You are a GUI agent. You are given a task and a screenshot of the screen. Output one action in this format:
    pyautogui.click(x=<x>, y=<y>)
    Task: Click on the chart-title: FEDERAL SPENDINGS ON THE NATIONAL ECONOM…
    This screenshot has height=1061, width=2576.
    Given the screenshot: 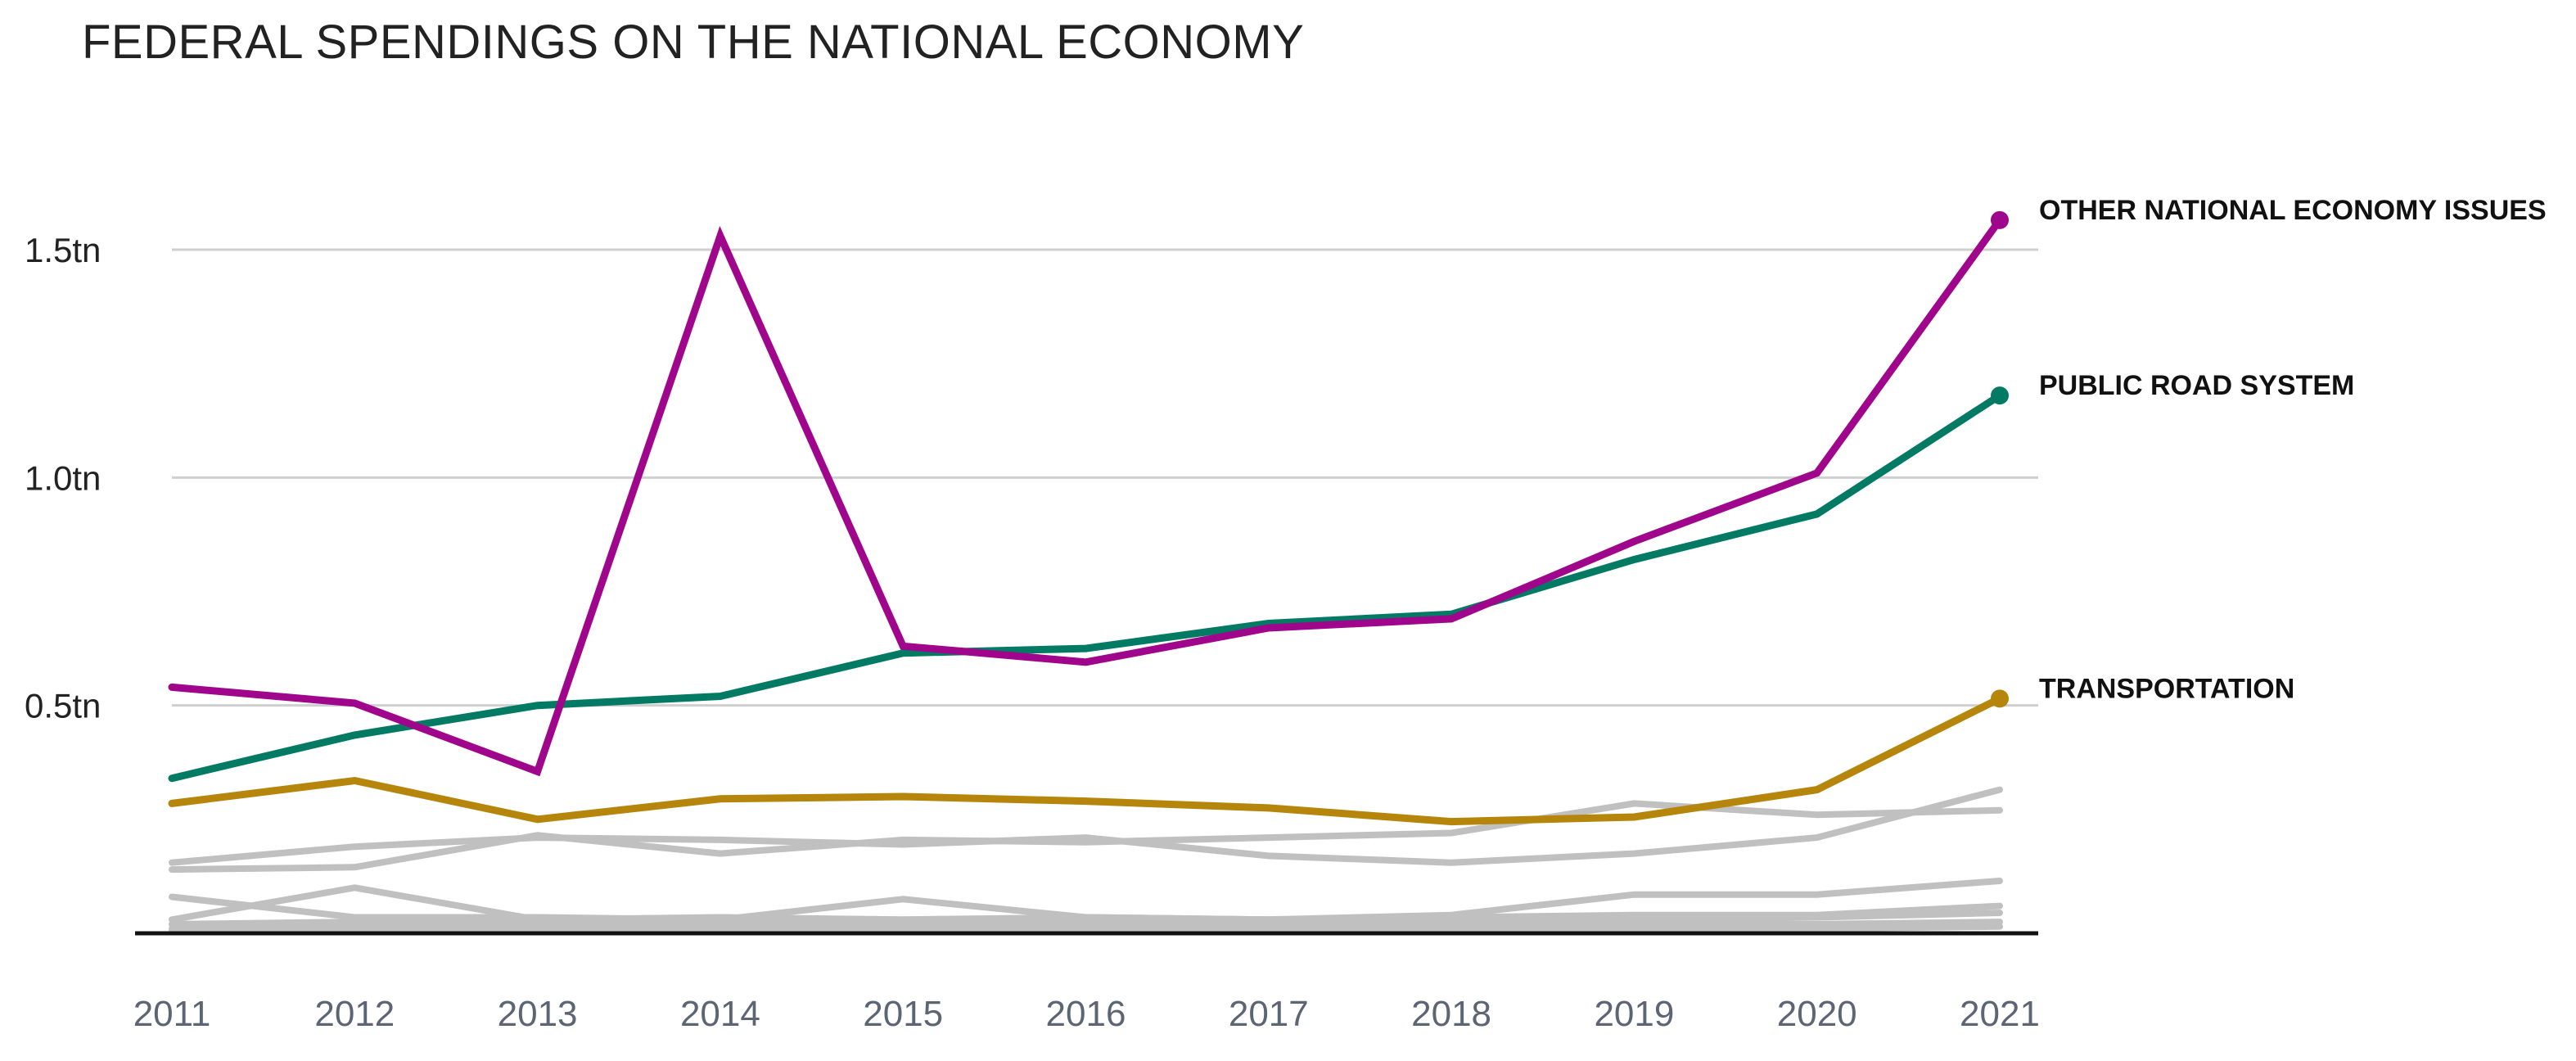 What is the action you would take?
    pyautogui.click(x=693, y=43)
    